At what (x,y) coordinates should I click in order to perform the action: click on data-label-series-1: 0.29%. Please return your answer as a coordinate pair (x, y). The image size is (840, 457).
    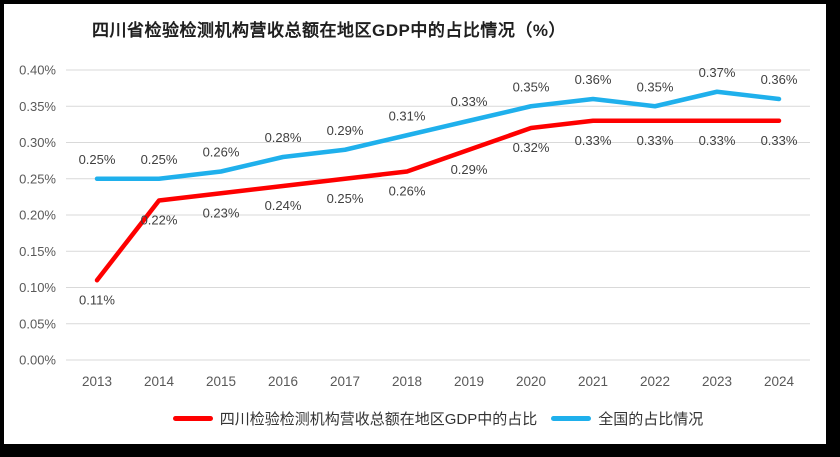
    Looking at the image, I should click on (345, 130).